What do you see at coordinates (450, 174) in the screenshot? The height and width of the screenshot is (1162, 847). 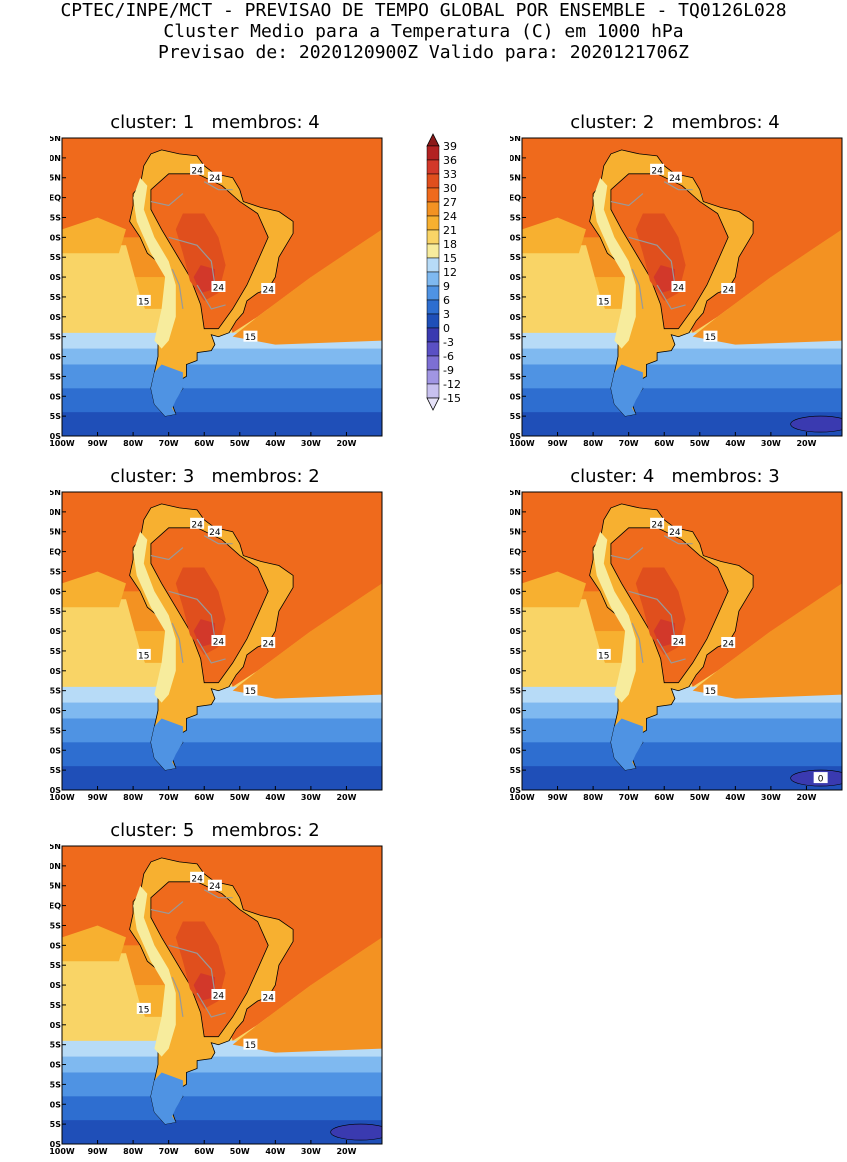 I see `colorbar-label: 33` at bounding box center [450, 174].